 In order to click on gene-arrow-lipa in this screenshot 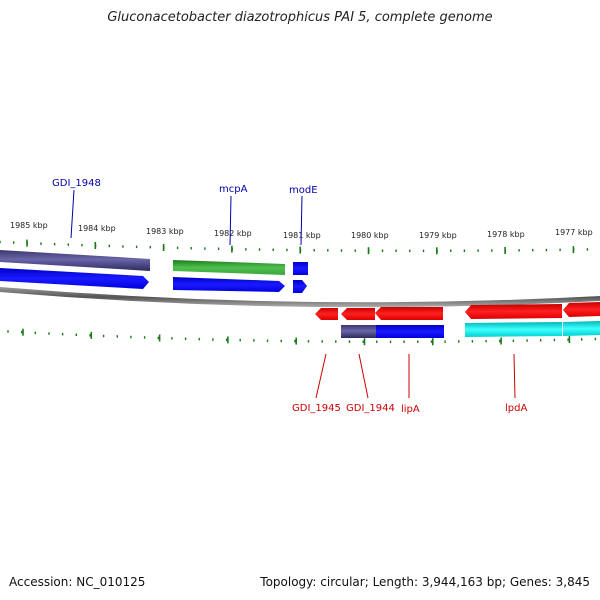, I will do `click(409, 313)`.